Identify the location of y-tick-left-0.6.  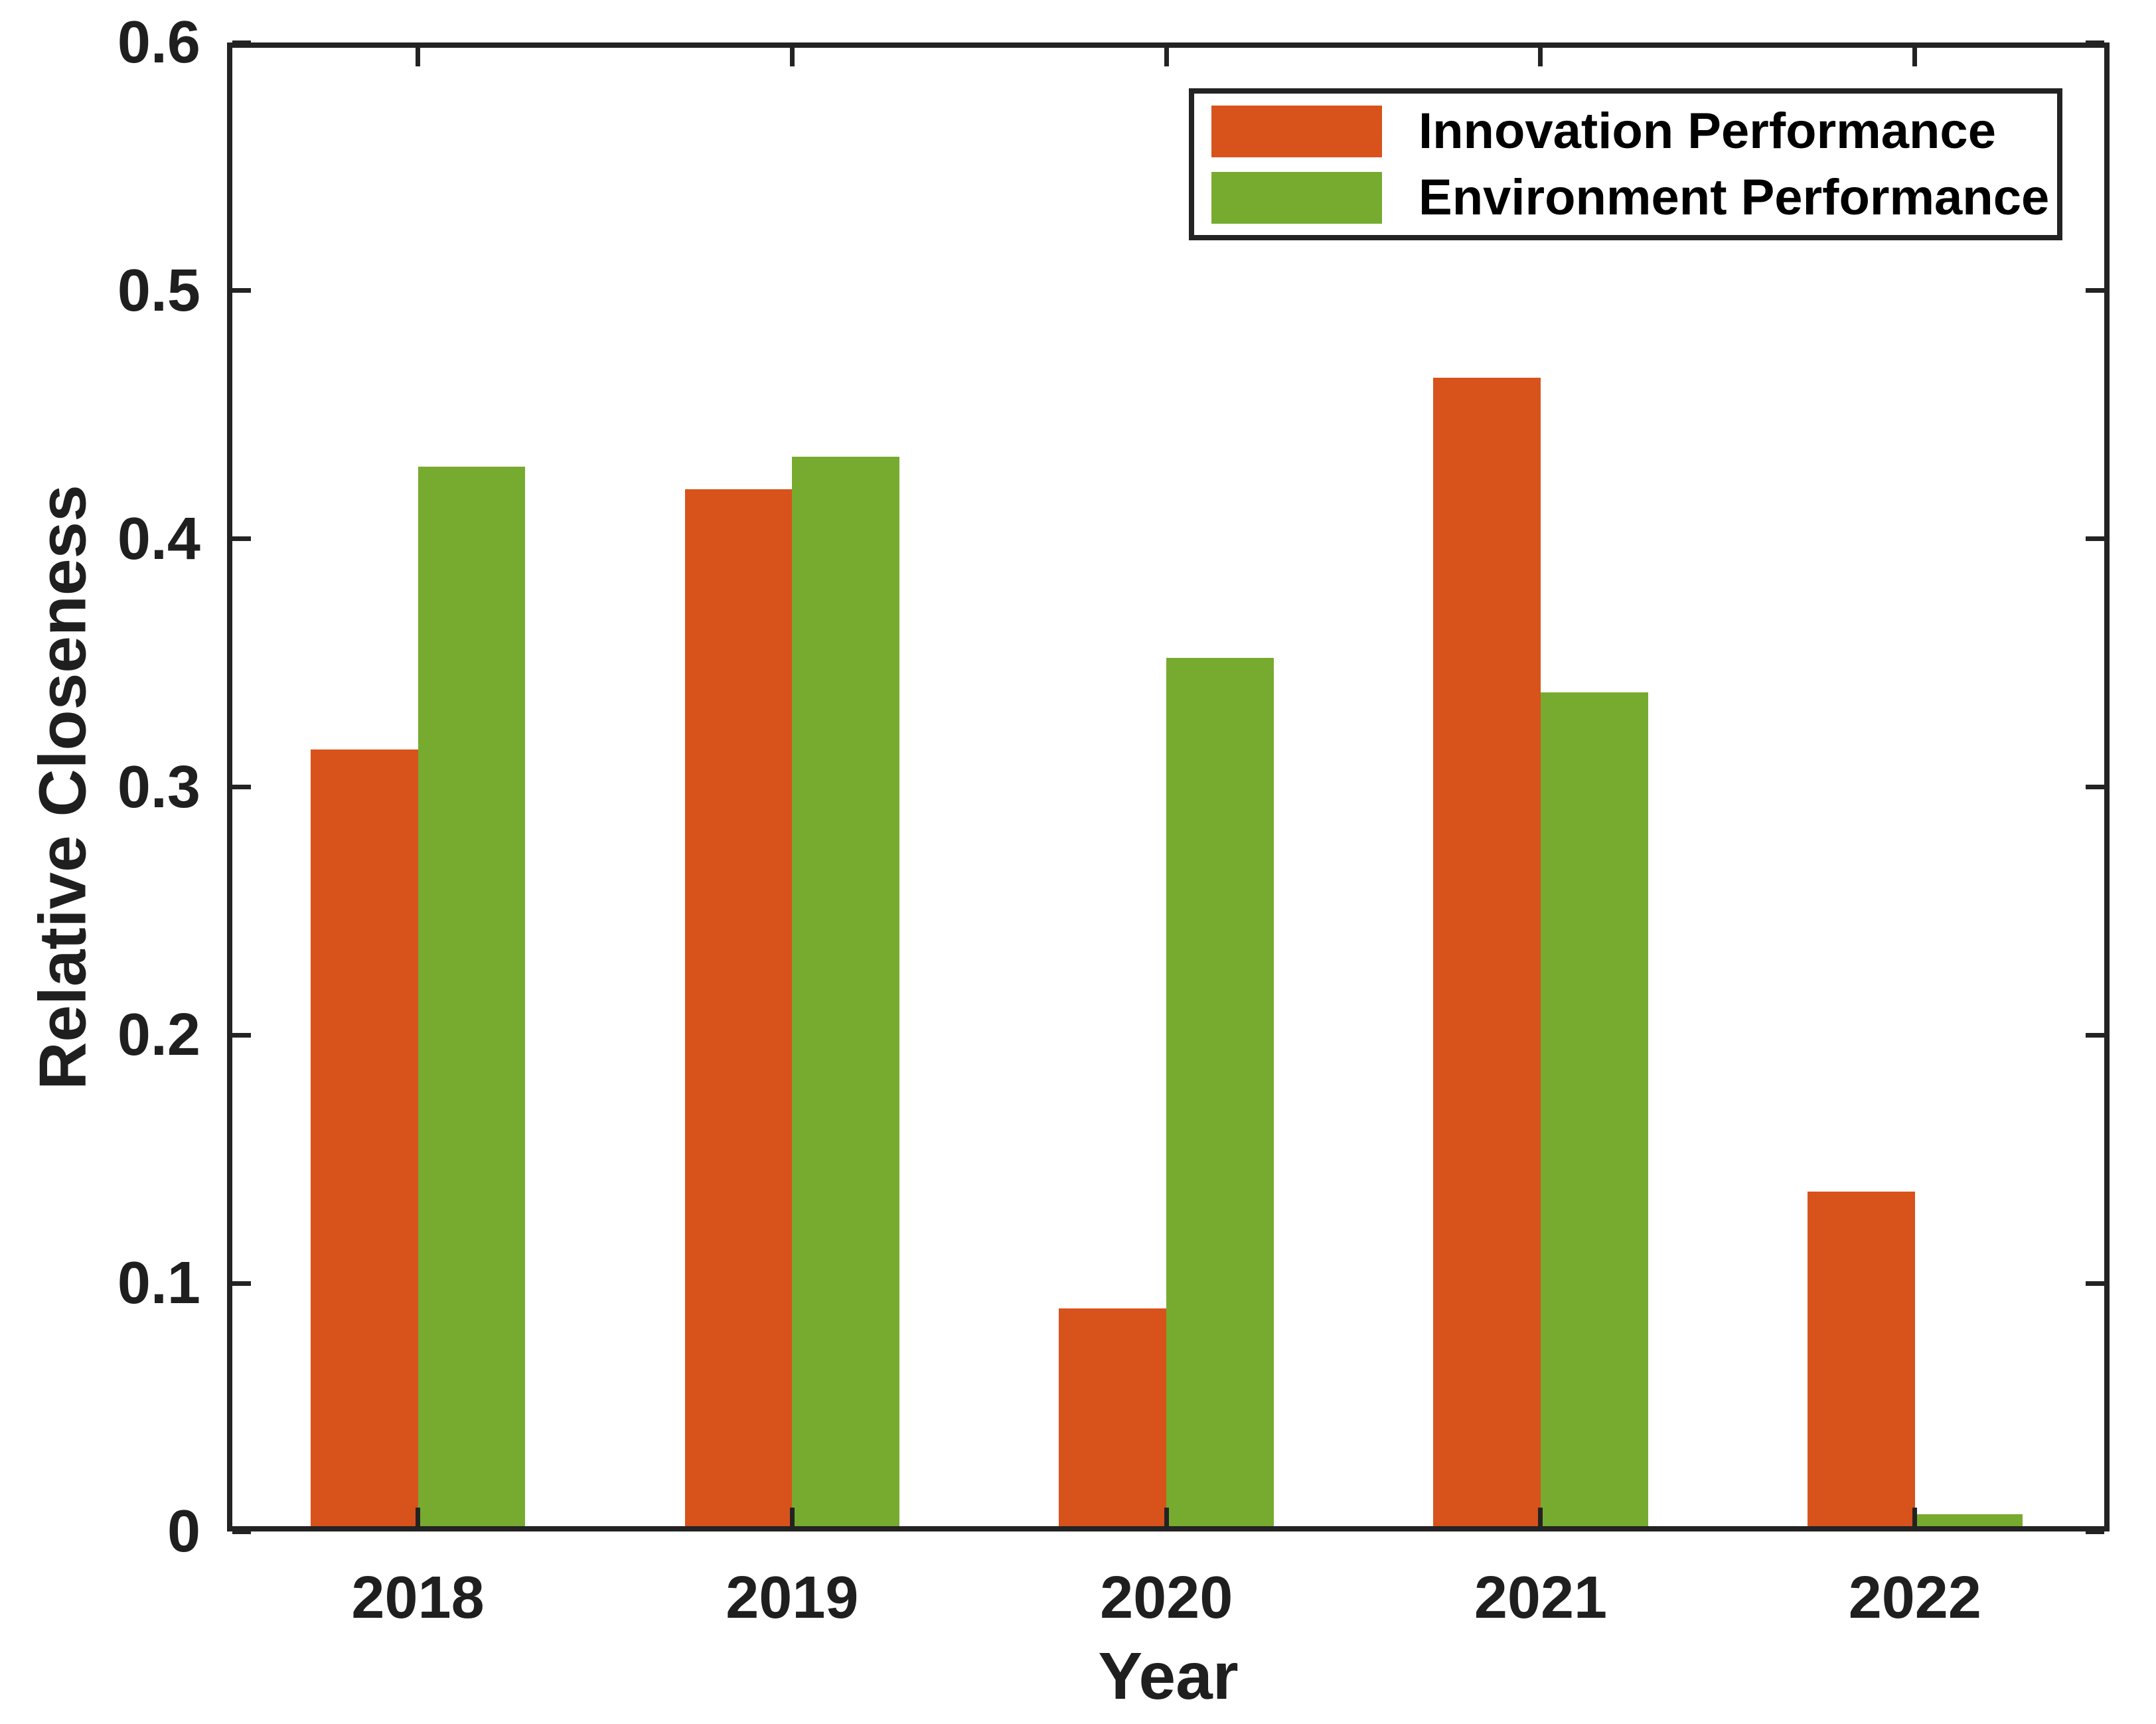
(242, 42).